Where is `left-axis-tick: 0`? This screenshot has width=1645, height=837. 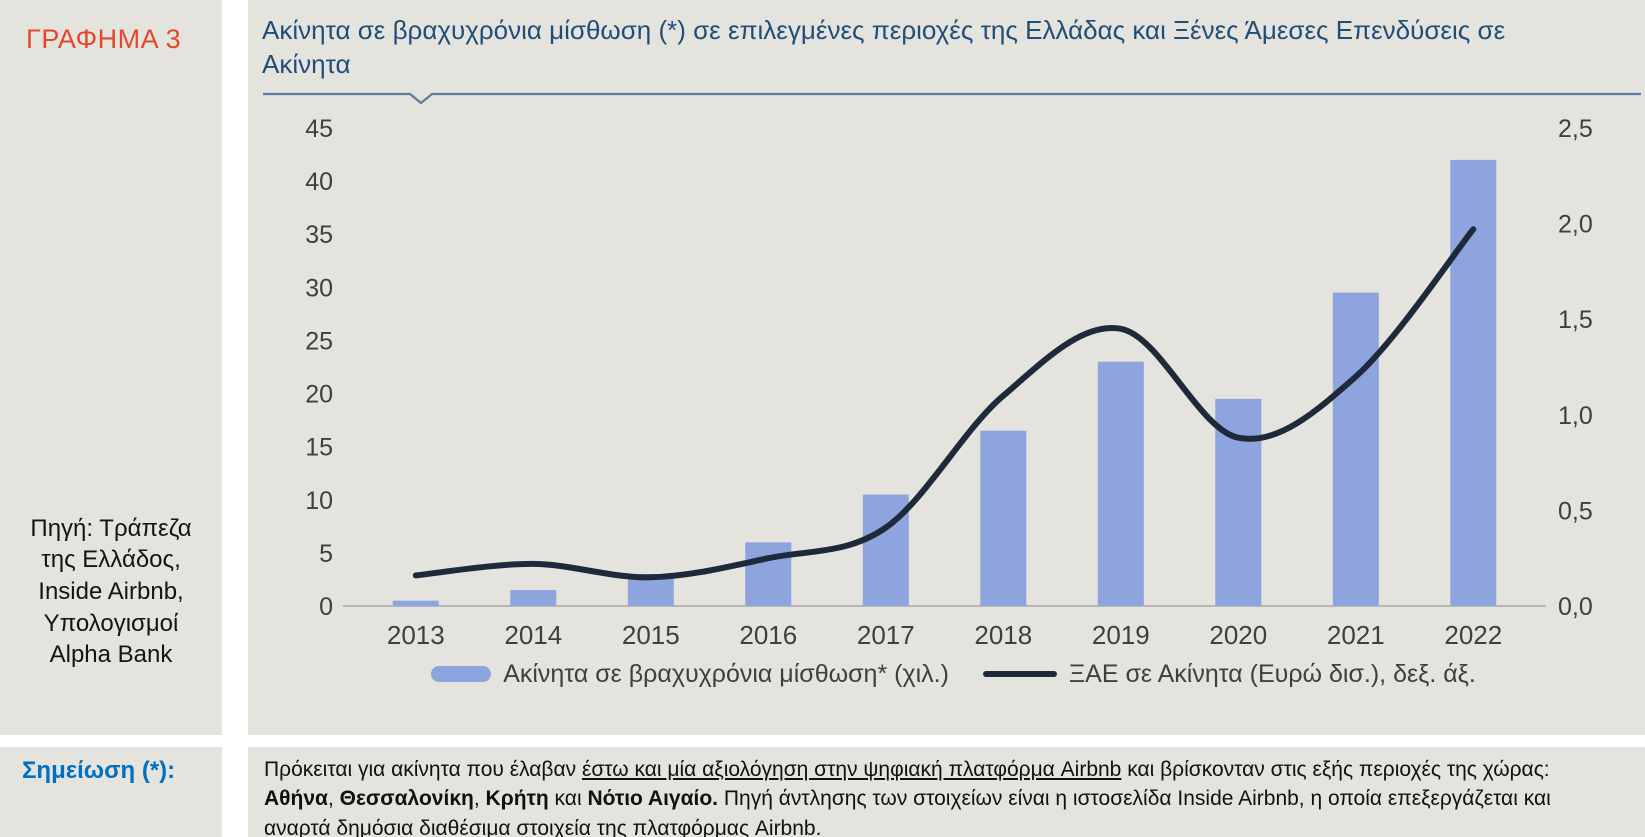
left-axis-tick: 0 is located at coordinates (326, 607).